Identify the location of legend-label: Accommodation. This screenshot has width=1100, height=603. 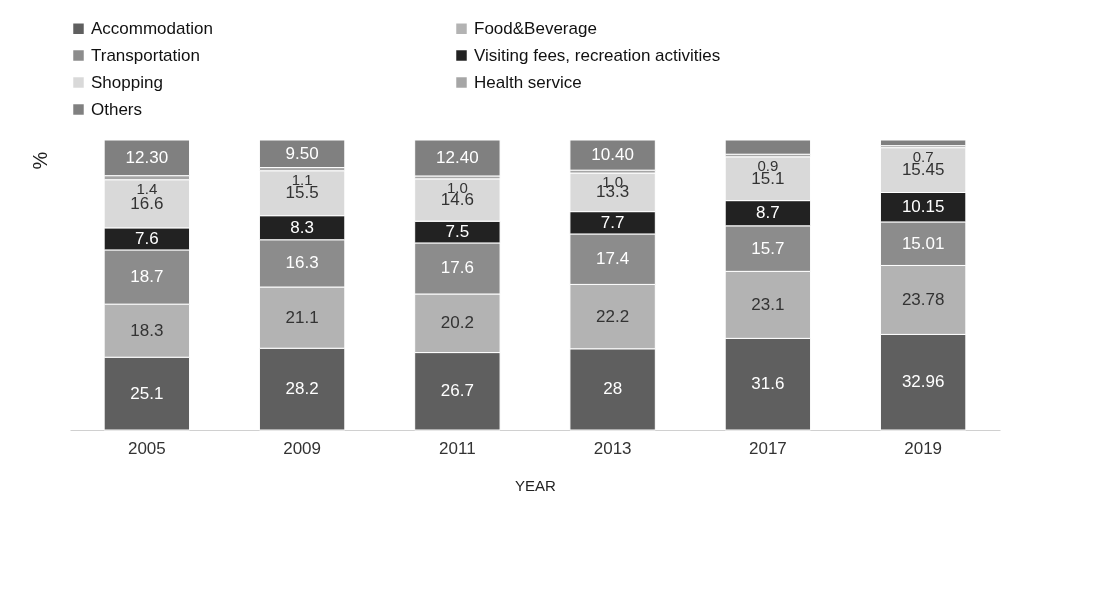
(152, 28).